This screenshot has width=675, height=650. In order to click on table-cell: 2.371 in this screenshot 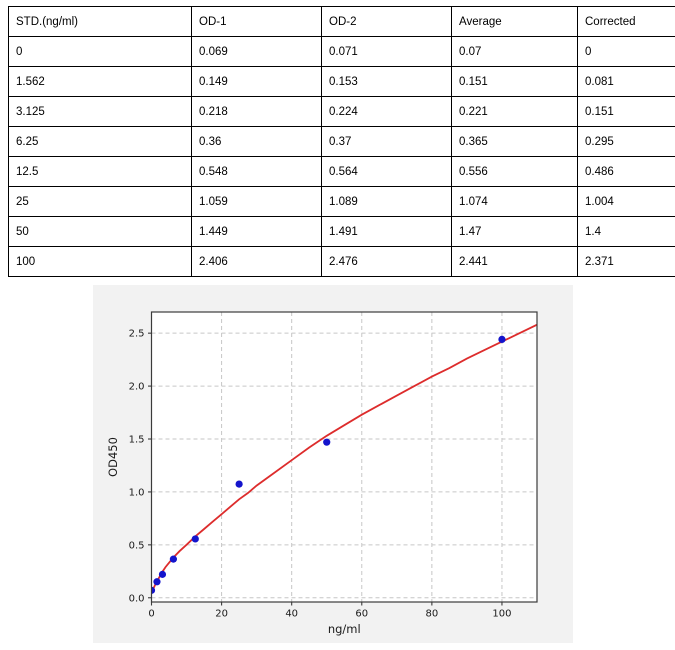, I will do `click(626, 261)`.